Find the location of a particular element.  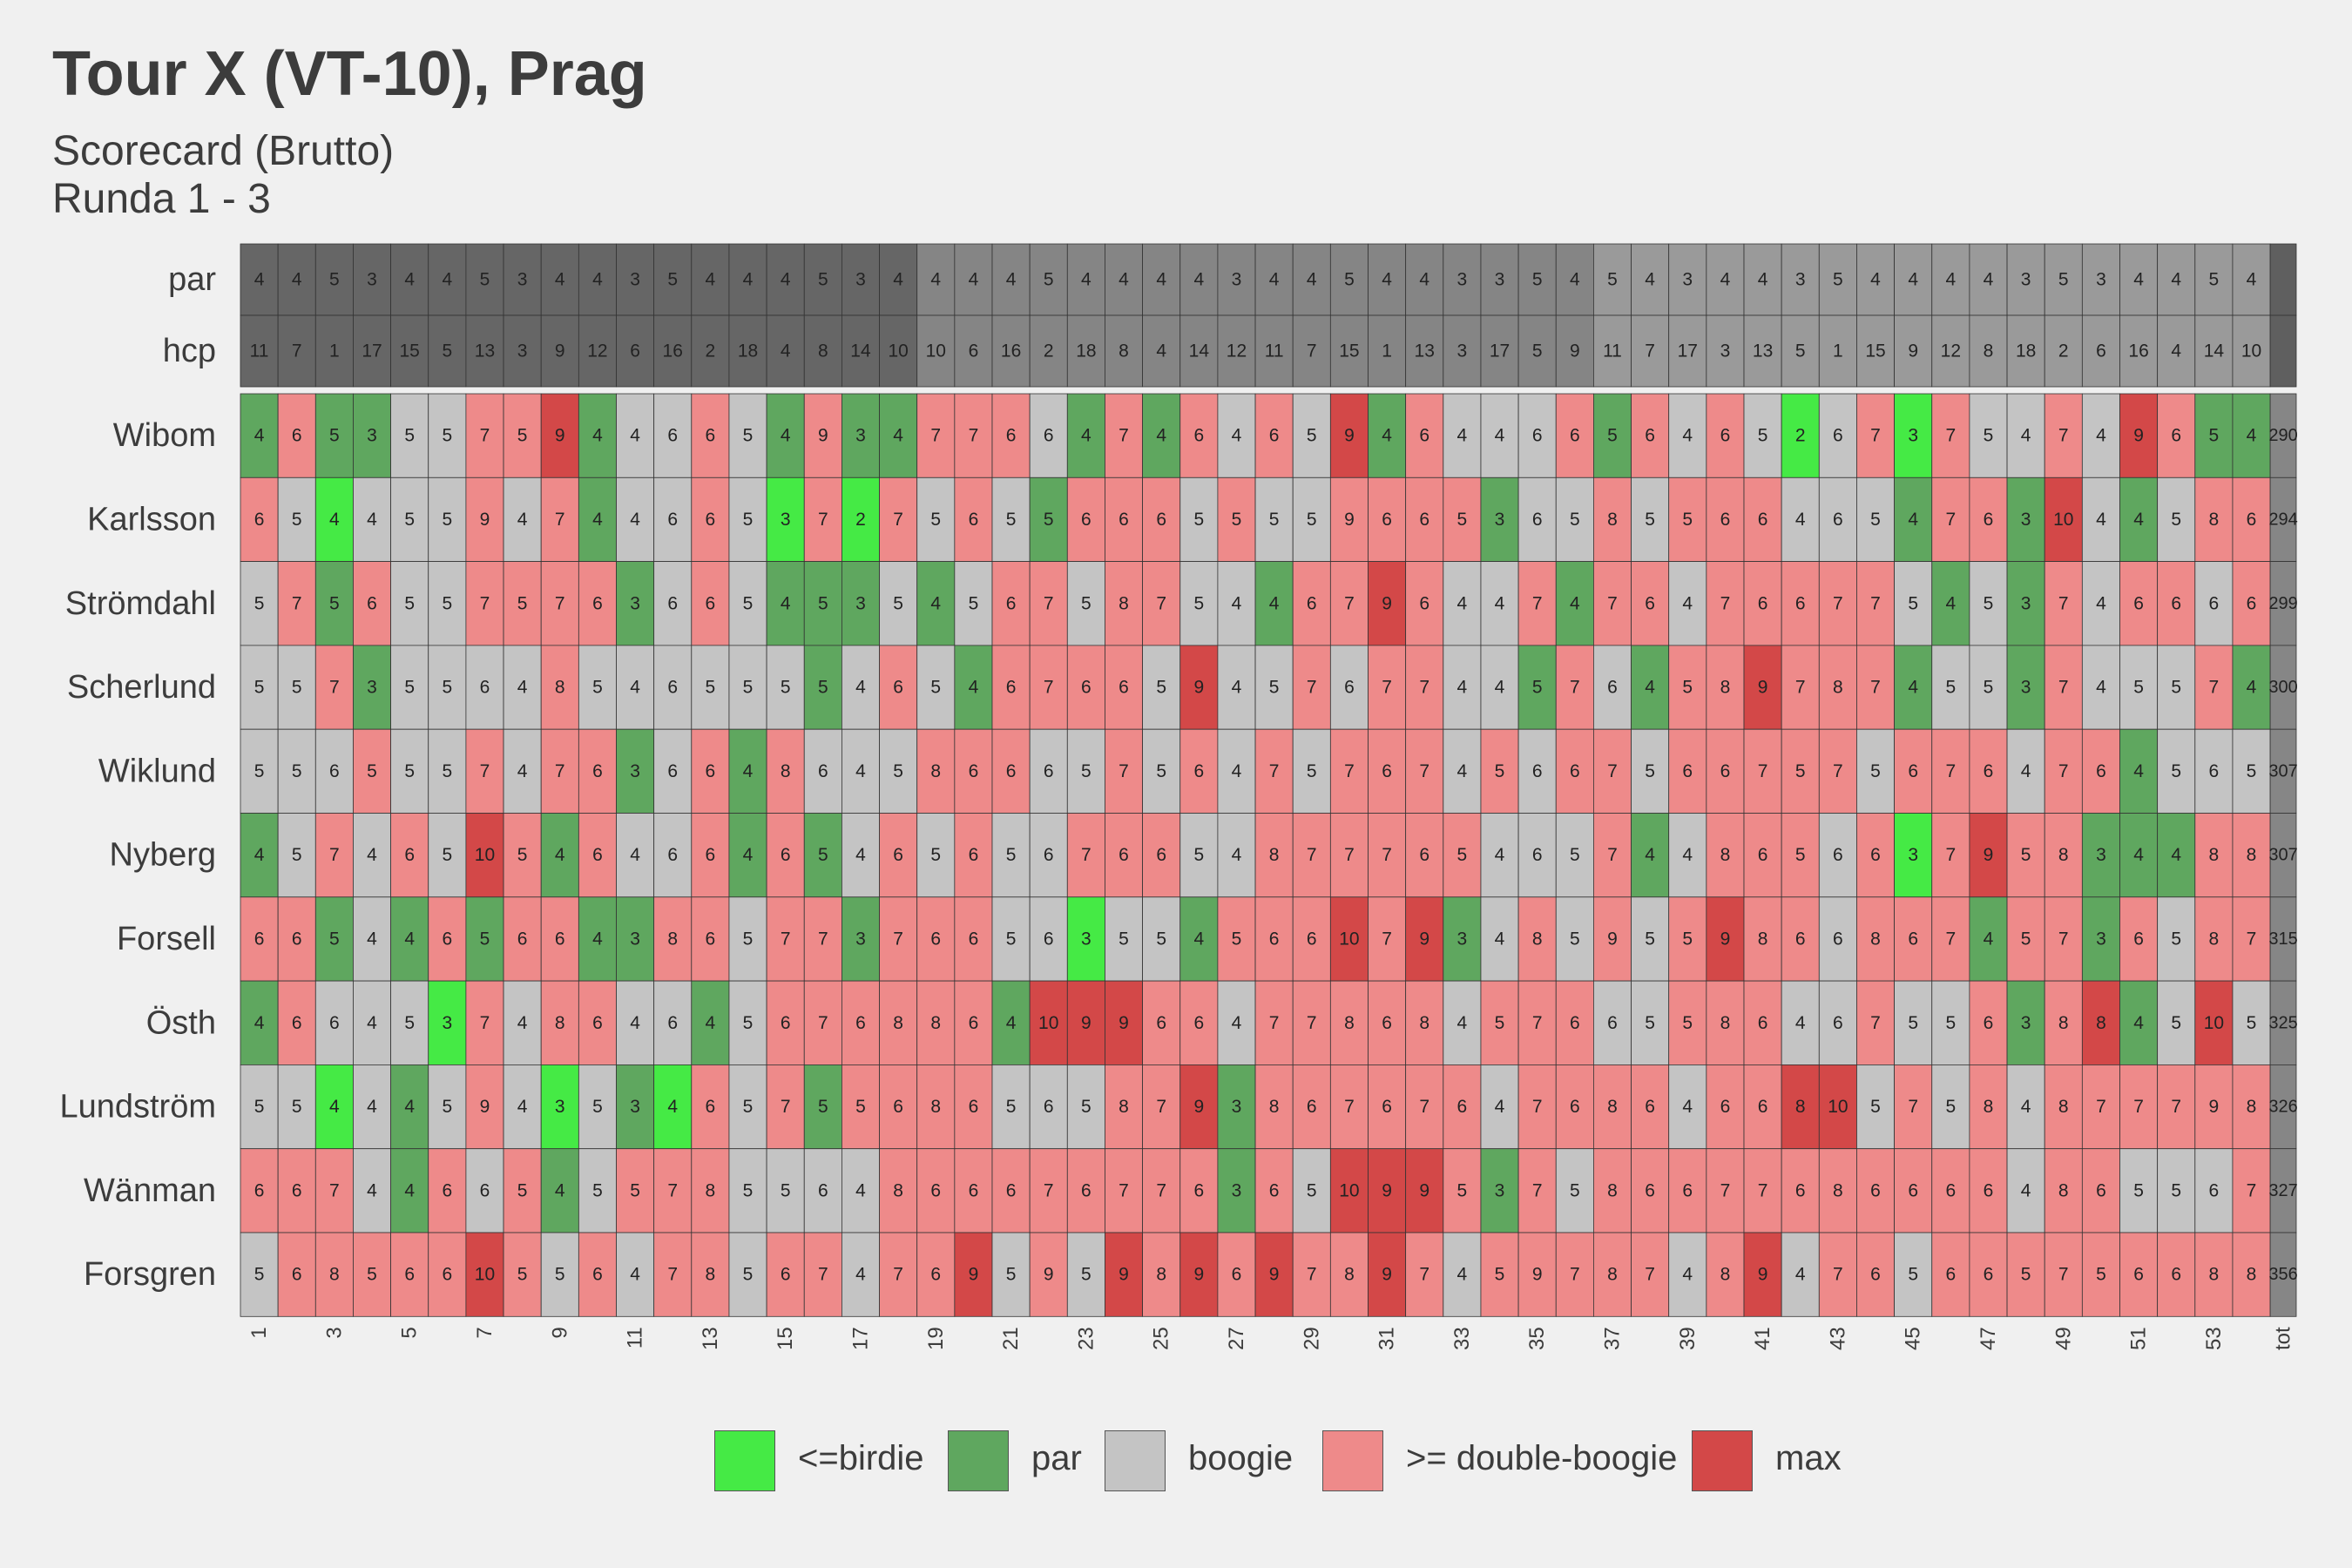

x-tick-label: 31 is located at coordinates (1387, 1339).